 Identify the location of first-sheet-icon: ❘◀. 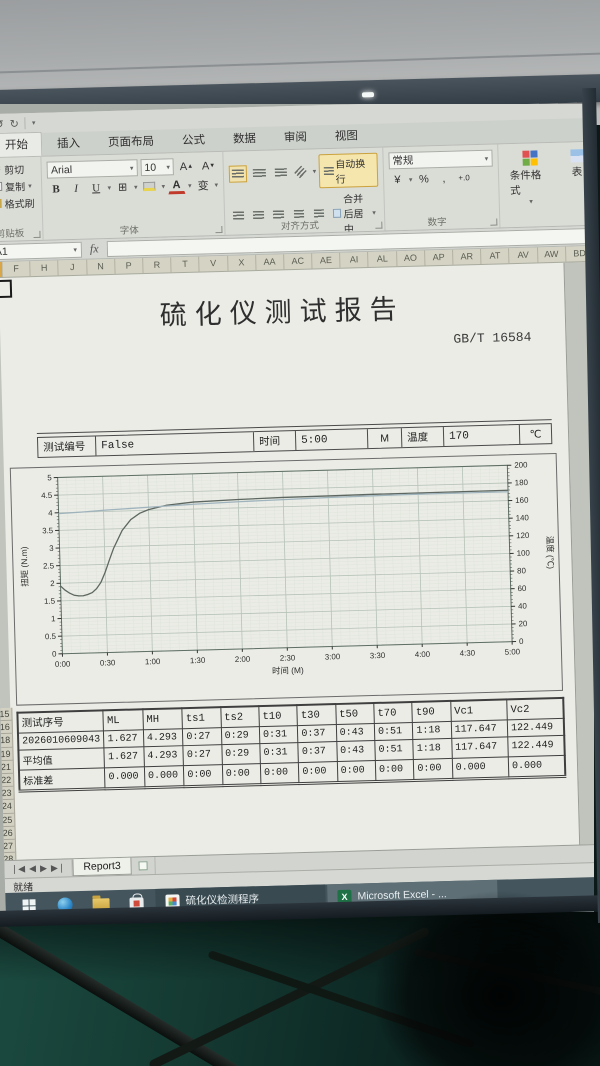
(18, 868).